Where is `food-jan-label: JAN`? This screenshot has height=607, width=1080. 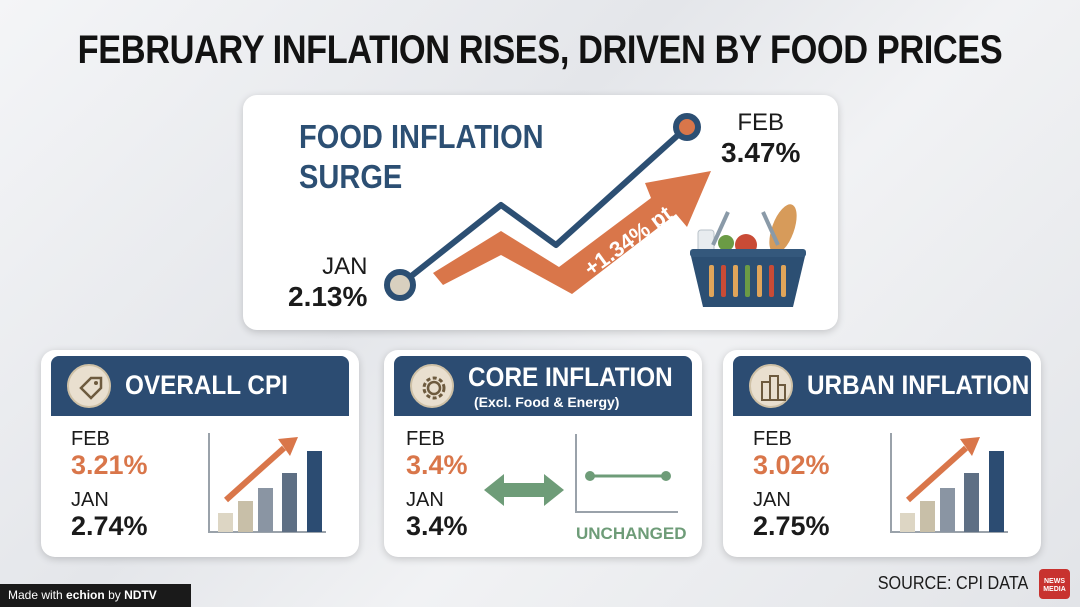
food-jan-label: JAN is located at coordinates (345, 266).